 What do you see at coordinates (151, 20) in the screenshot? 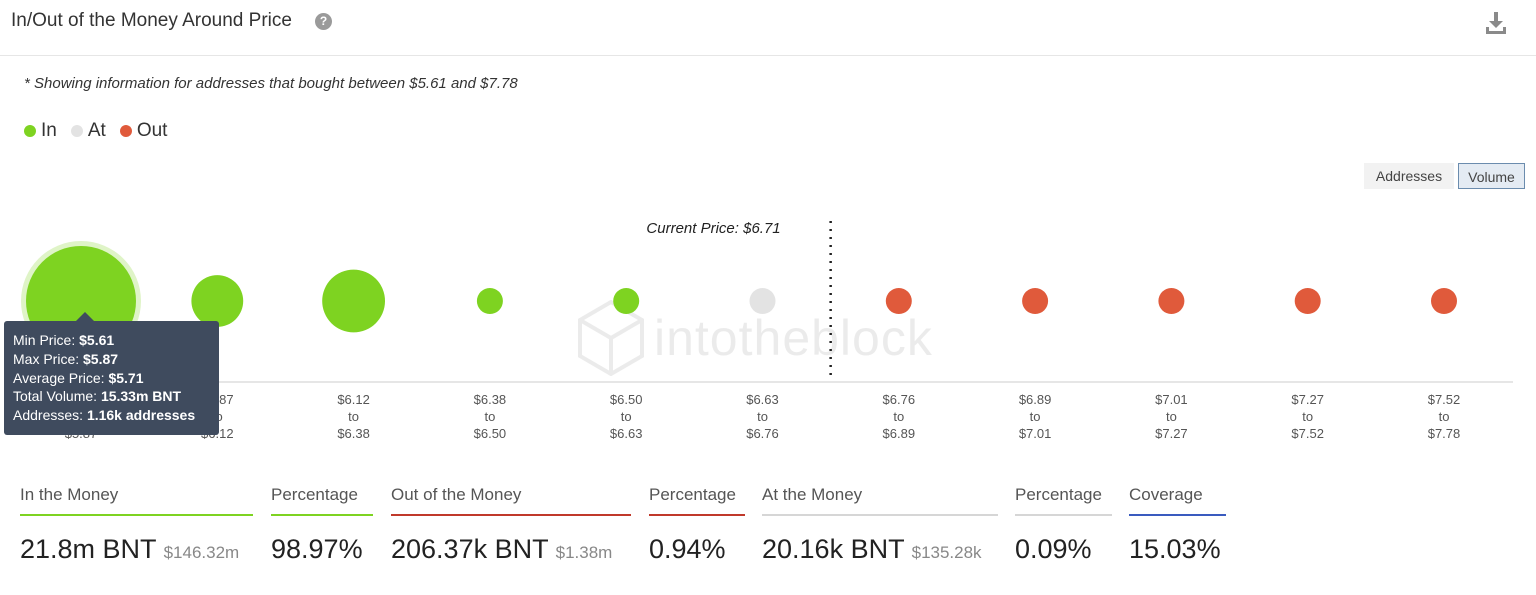
I see `widget-title: In/Out of the Money Around Price` at bounding box center [151, 20].